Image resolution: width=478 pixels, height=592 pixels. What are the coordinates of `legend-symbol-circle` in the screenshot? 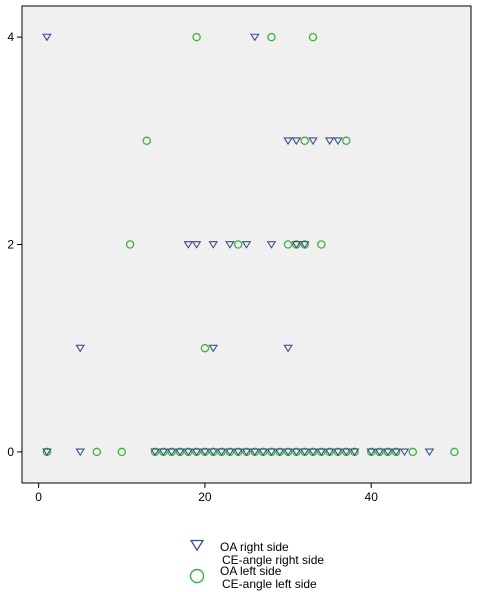 It's located at (197, 576).